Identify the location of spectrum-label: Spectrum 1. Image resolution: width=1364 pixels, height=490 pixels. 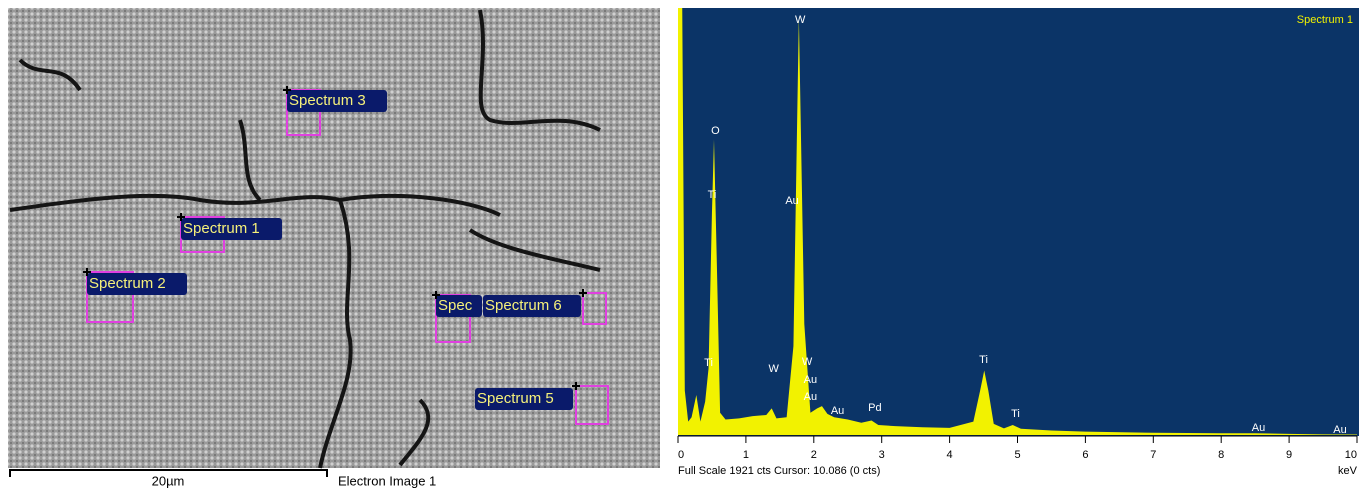
(221, 228).